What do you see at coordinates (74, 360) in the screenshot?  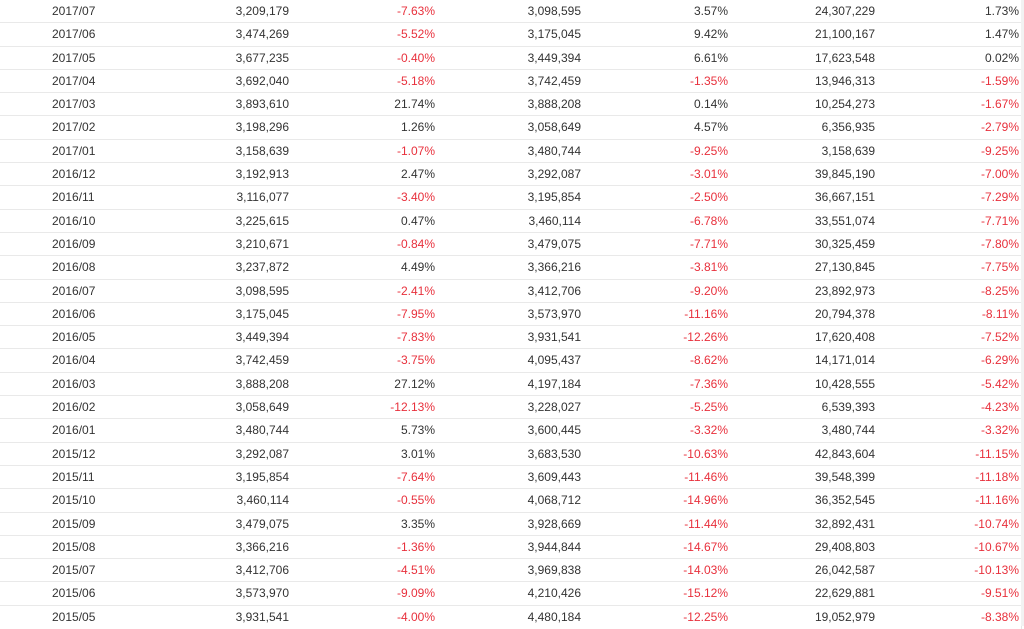 I see `month-cell: 2016/04` at bounding box center [74, 360].